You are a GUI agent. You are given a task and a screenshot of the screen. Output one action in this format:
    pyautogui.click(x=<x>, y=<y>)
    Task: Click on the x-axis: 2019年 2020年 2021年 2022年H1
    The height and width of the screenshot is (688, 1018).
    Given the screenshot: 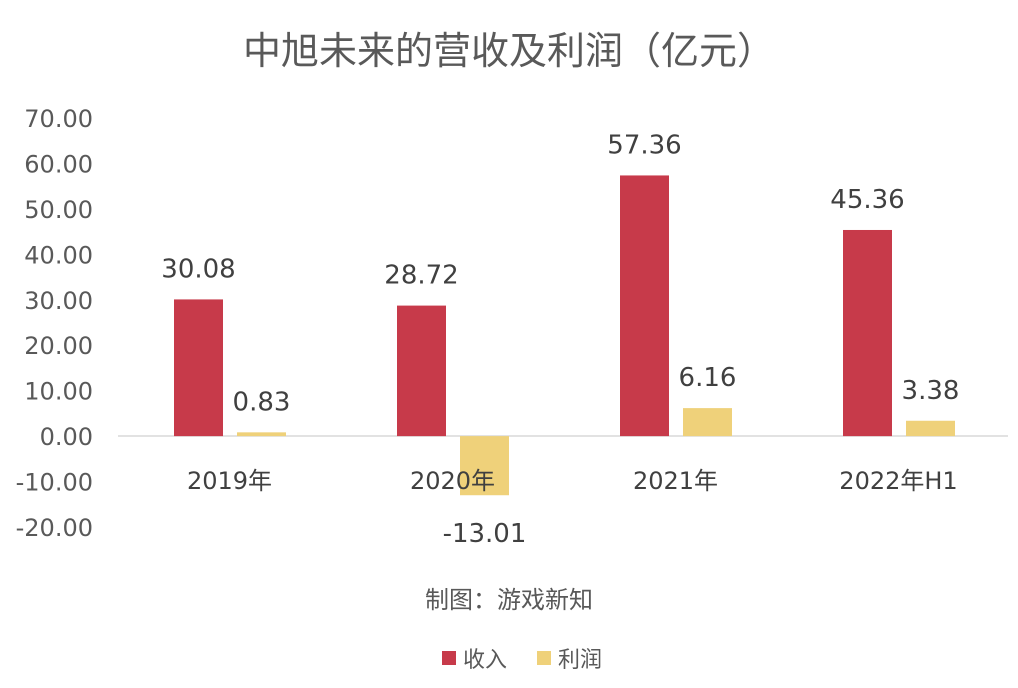 What is the action you would take?
    pyautogui.click(x=572, y=481)
    